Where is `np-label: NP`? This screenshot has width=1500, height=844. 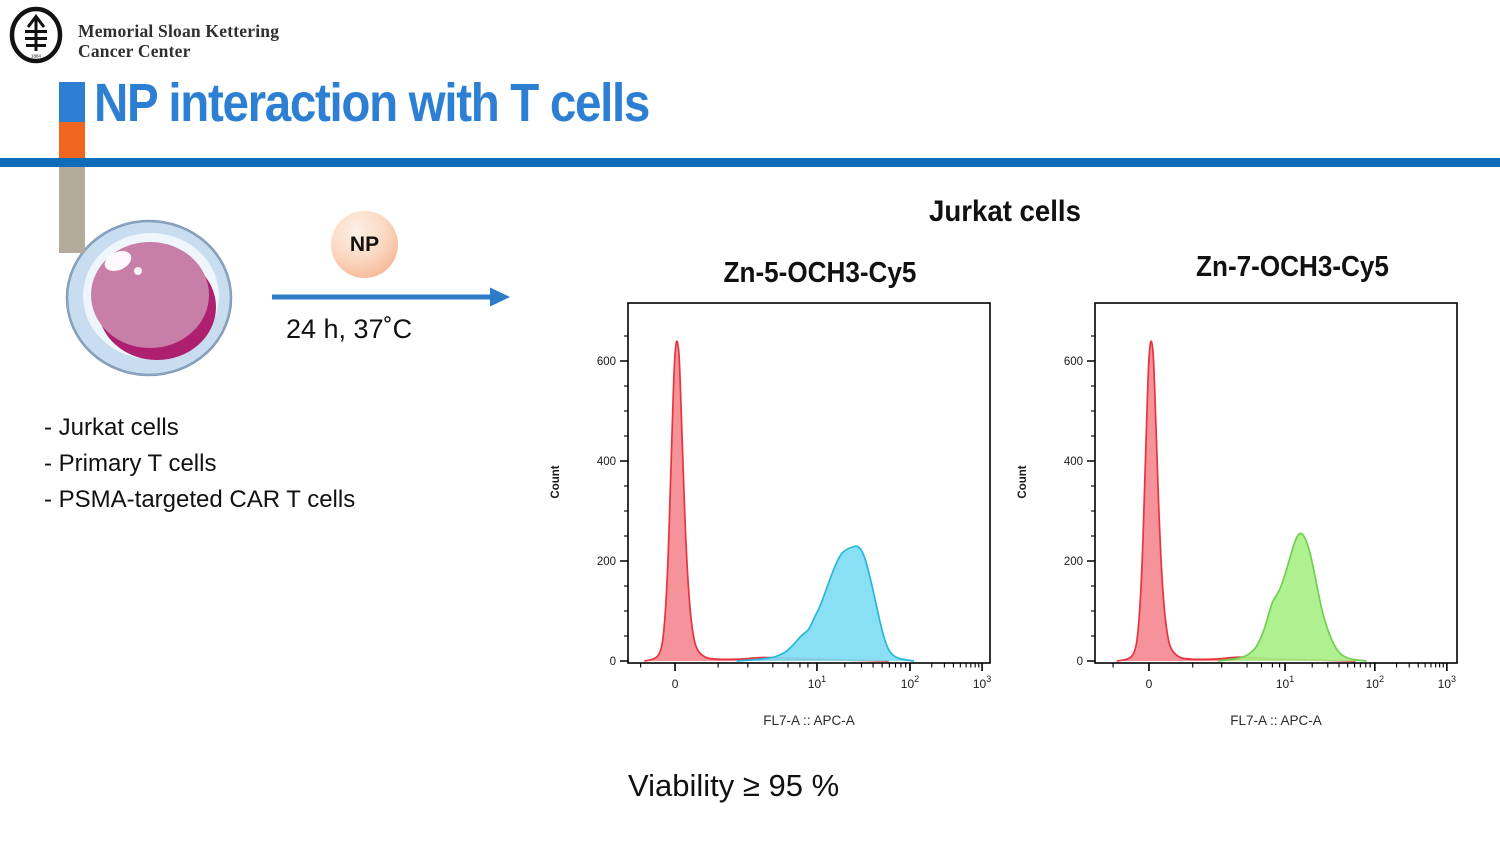
np-label: NP is located at coordinates (364, 244).